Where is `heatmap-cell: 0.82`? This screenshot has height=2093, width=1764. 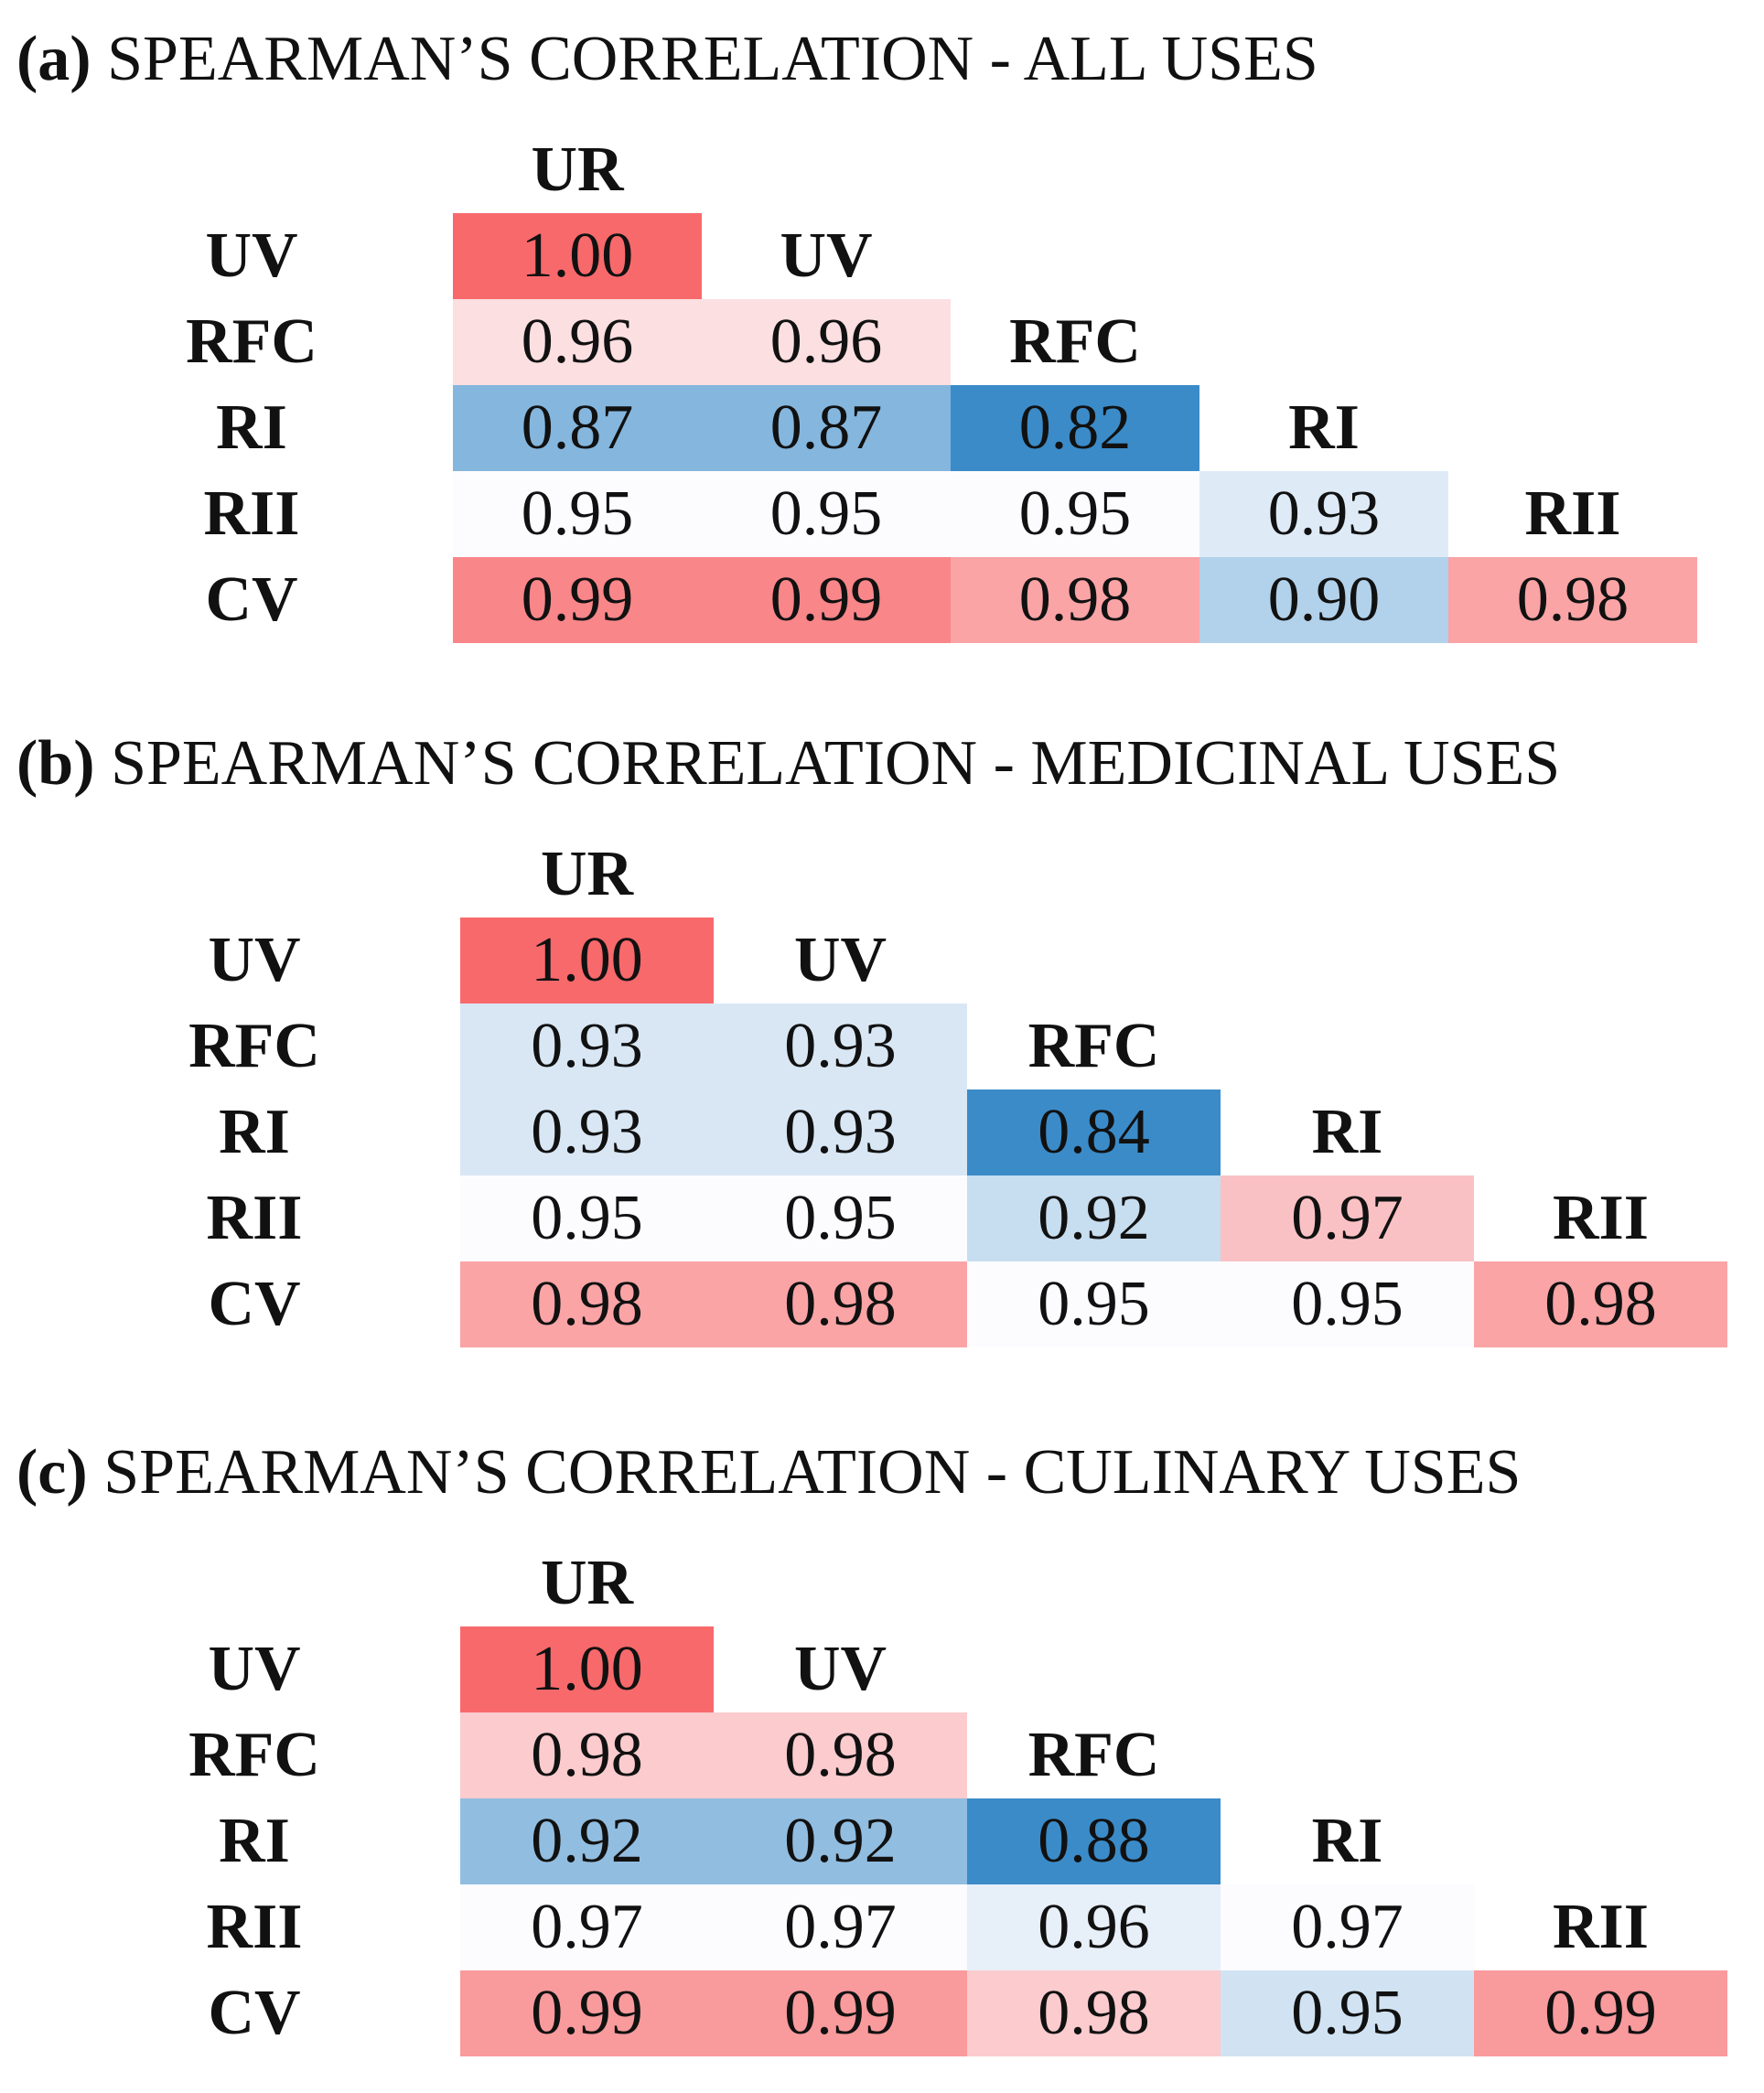
heatmap-cell: 0.82 is located at coordinates (1075, 428).